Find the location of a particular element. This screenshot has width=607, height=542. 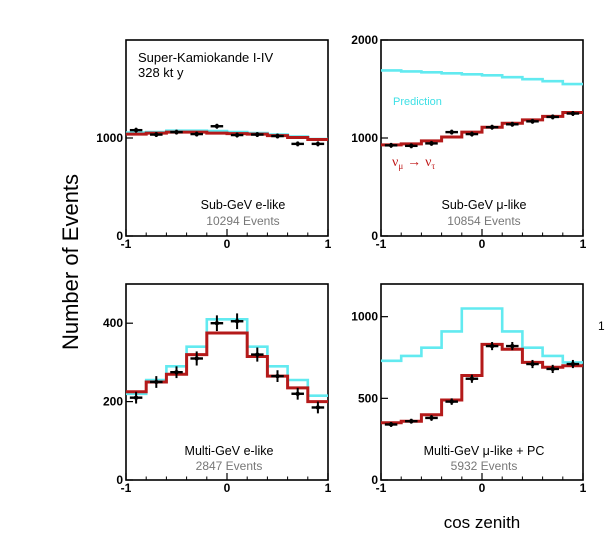

y-tick-label: 2000 is located at coordinates (364, 40).